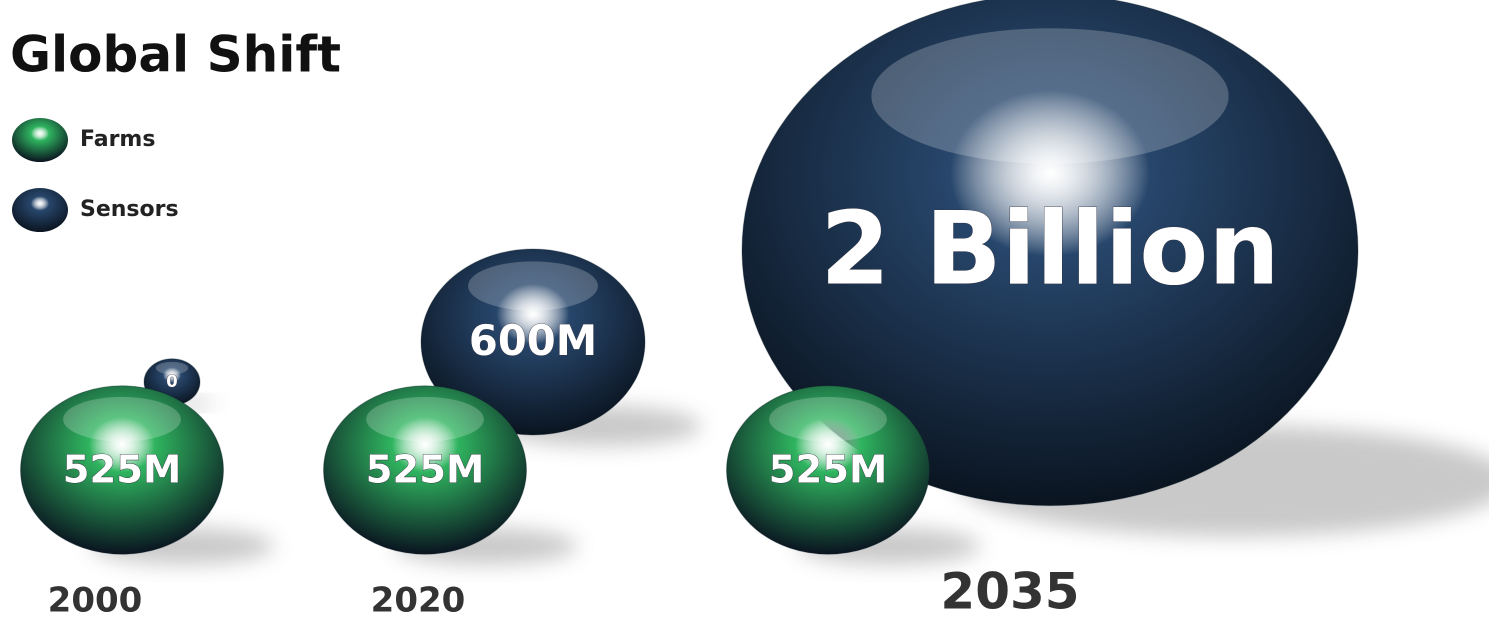  What do you see at coordinates (1049, 249) in the screenshot?
I see `value-label: 2 Billion` at bounding box center [1049, 249].